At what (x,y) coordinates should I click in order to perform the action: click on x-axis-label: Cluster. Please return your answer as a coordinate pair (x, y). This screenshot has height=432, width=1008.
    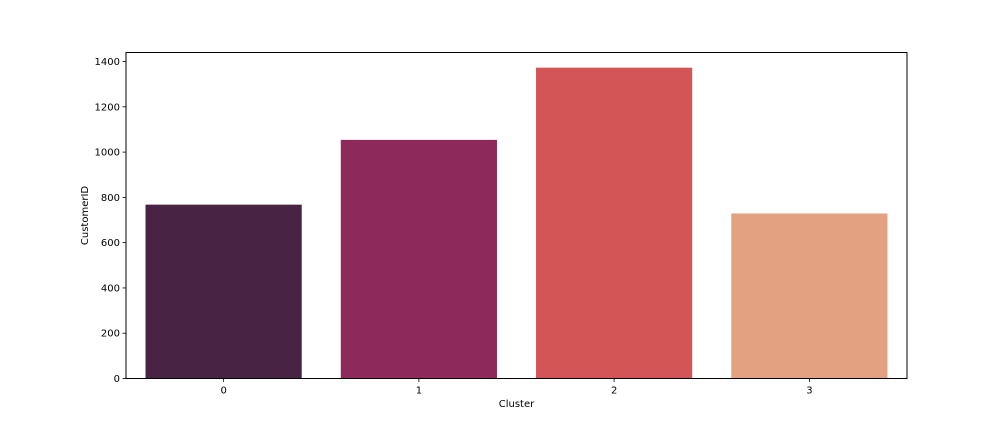
    Looking at the image, I should click on (517, 404).